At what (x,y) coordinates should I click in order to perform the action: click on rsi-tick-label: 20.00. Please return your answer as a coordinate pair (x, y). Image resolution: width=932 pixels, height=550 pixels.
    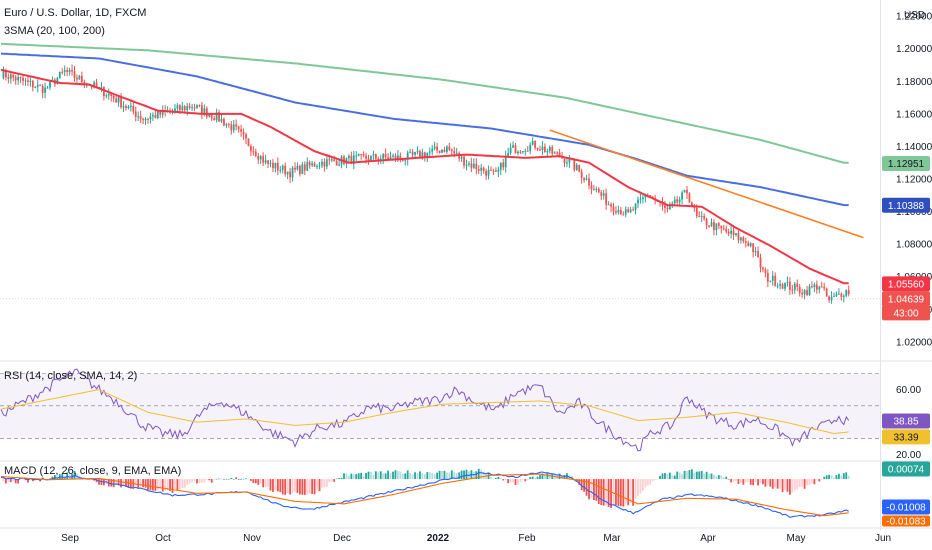
    Looking at the image, I should click on (908, 455).